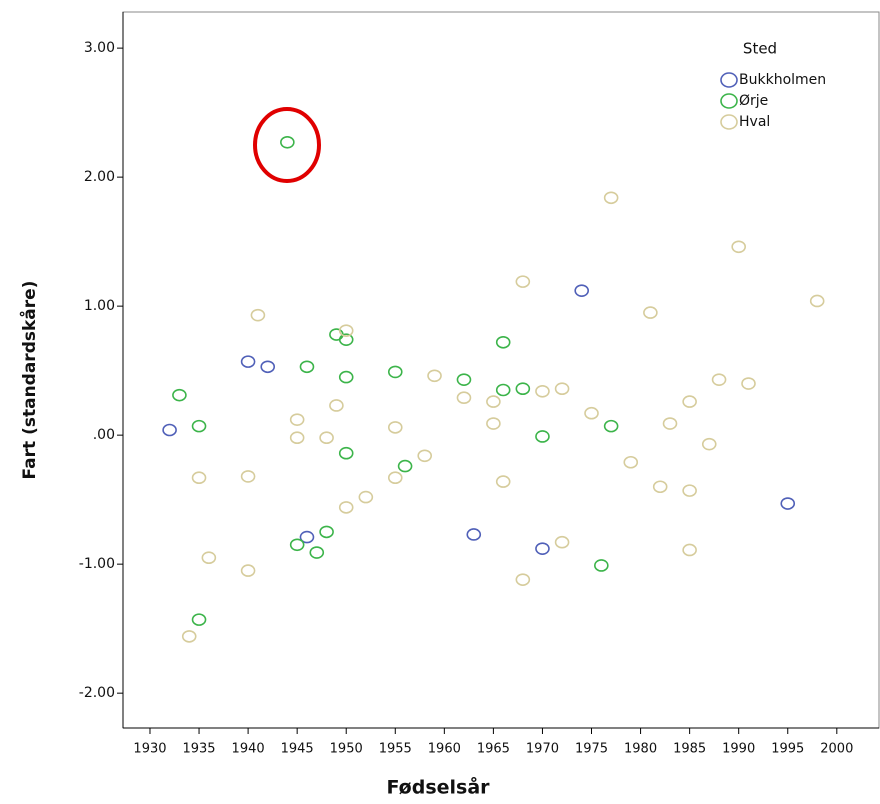  Describe the element at coordinates (97, 564) in the screenshot. I see `y-tick-label: -1.00` at that location.